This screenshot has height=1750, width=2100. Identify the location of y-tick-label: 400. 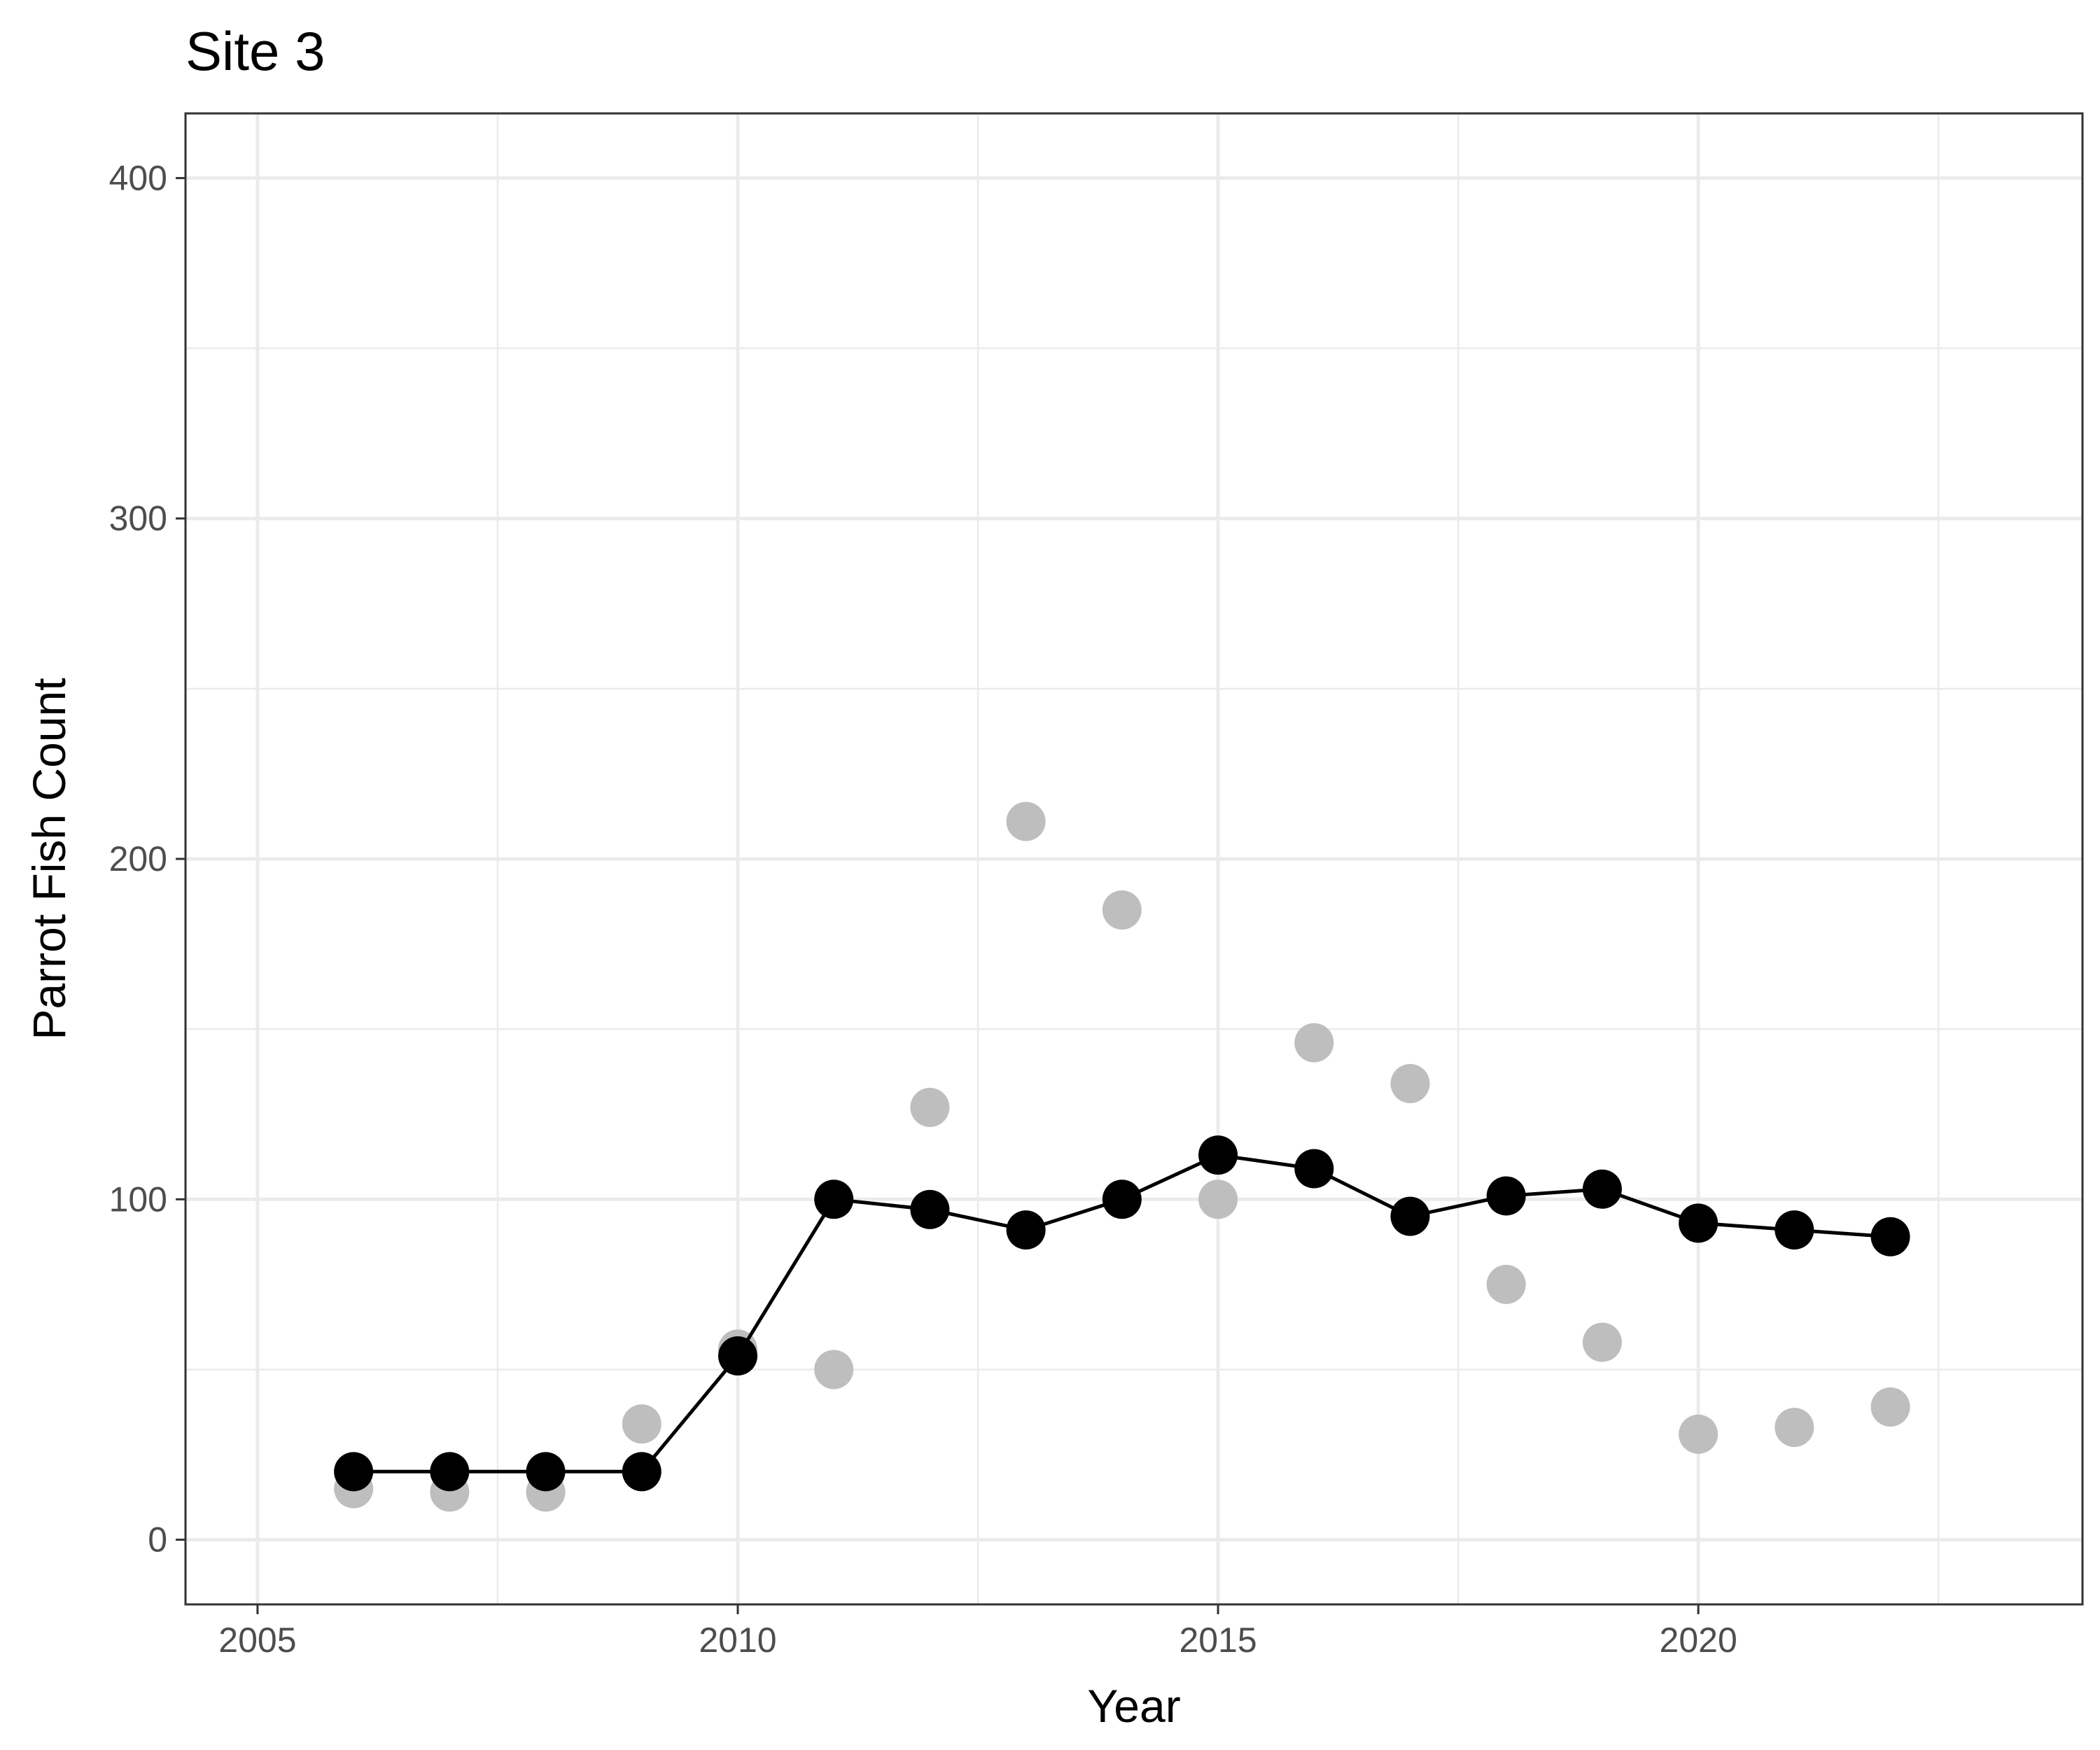
(138, 177).